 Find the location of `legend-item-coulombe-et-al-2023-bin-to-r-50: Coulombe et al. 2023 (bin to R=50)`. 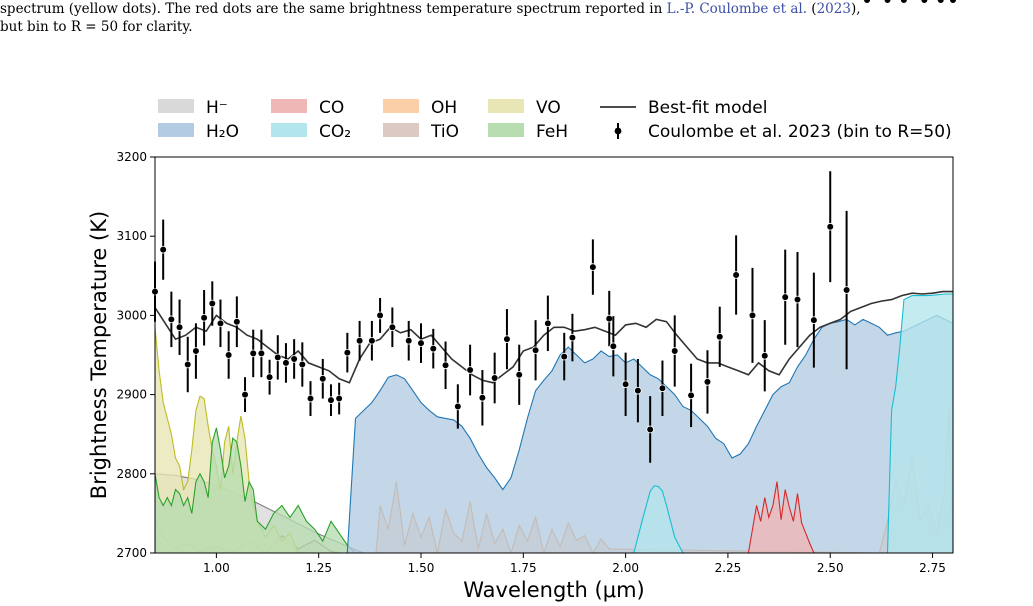

legend-item-coulombe-et-al-2023-bin-to-r-50: Coulombe et al. 2023 (bin to R=50) is located at coordinates (783, 132).